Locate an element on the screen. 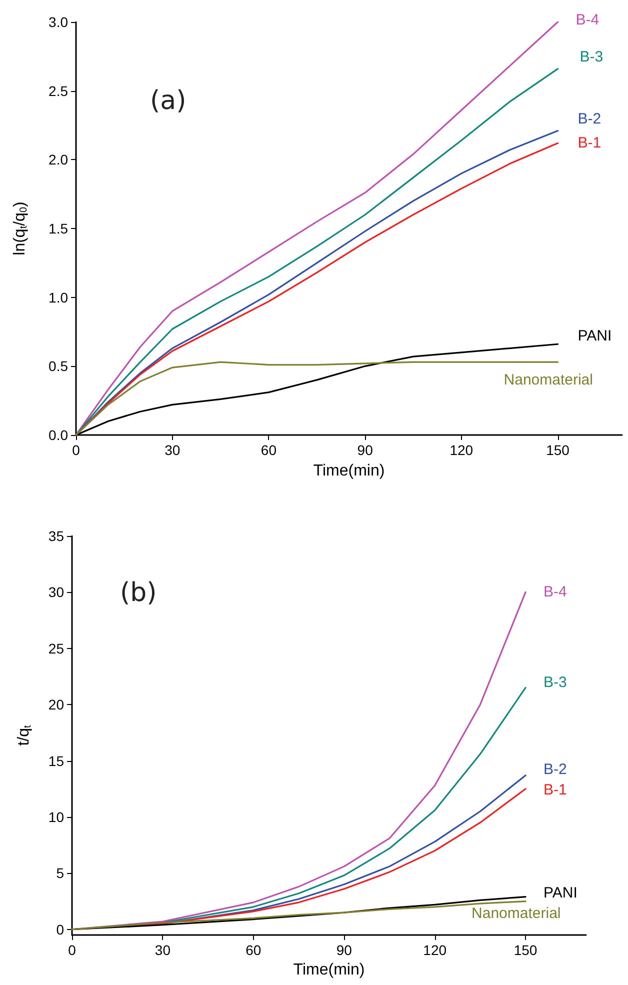 The height and width of the screenshot is (985, 628). y-tick-label: 1.0 is located at coordinates (58, 297).